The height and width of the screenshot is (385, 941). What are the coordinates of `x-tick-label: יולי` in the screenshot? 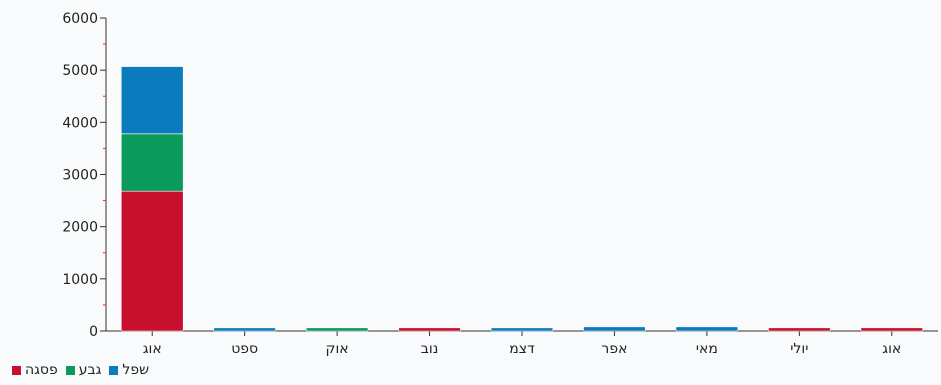 It's located at (799, 349).